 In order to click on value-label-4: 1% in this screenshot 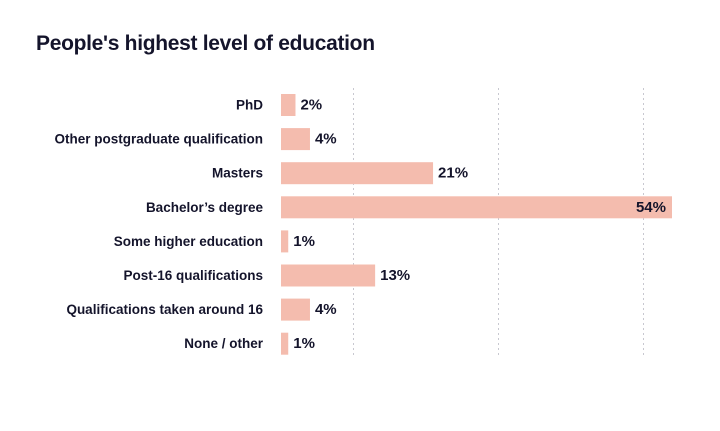, I will do `click(304, 241)`.